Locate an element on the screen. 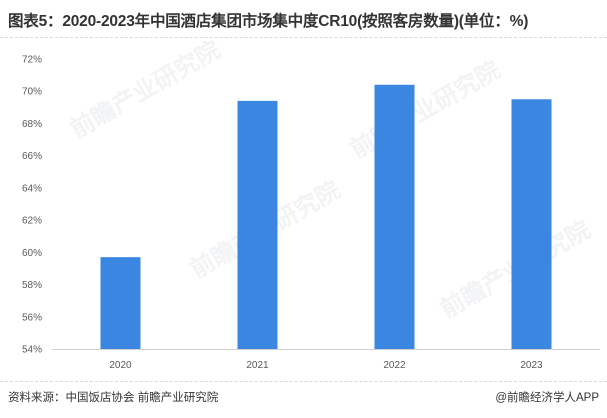 The image size is (607, 418). y-tick-label: 60% is located at coordinates (32, 253).